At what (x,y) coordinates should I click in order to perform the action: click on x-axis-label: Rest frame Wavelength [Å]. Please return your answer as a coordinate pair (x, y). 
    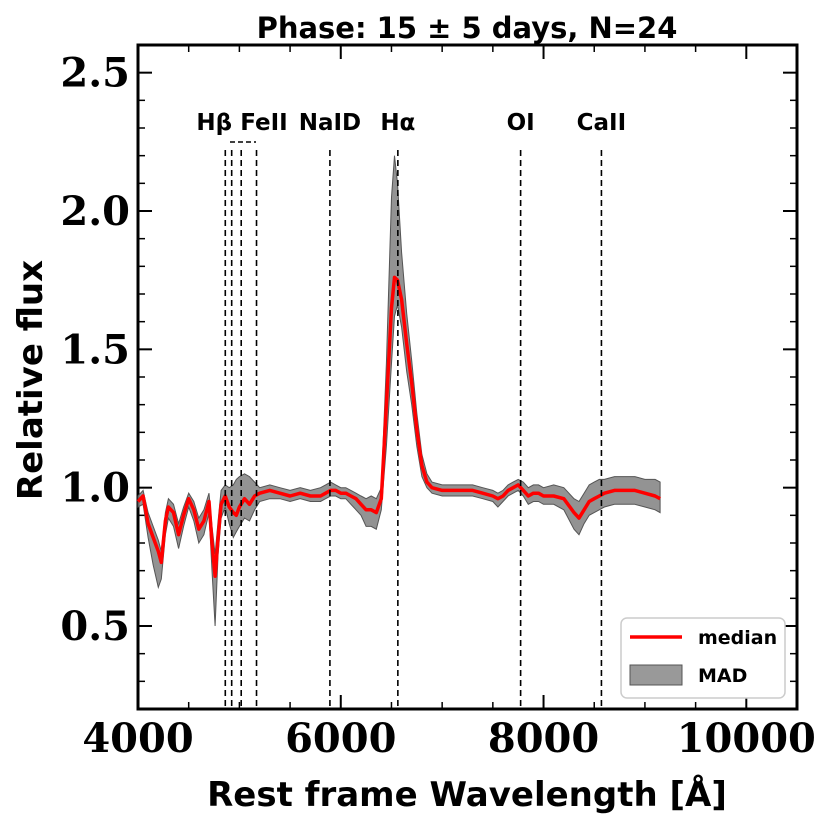
    Looking at the image, I should click on (467, 794).